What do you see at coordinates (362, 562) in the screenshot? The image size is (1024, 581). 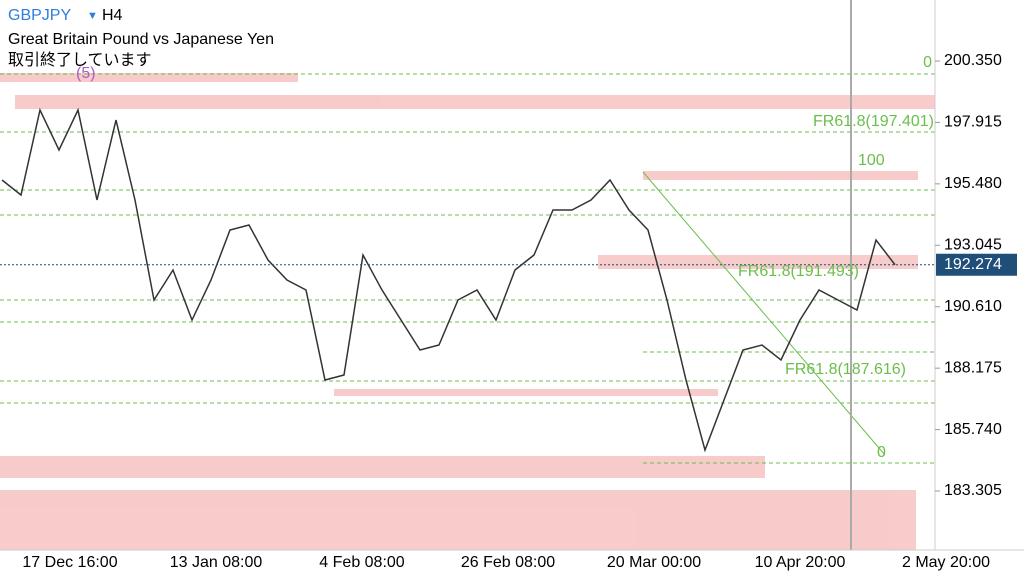 I see `x-tick-label: 4 Feb 08:00` at bounding box center [362, 562].